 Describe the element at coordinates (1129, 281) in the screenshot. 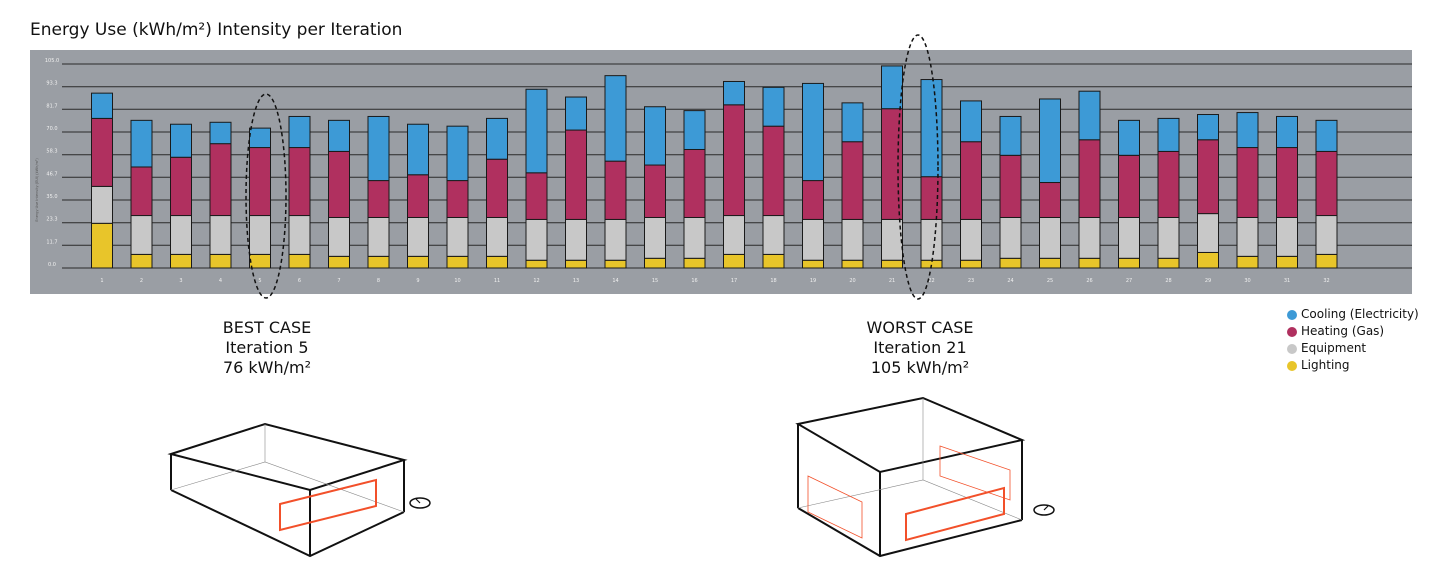

I see `x-tick-label: 27` at that location.